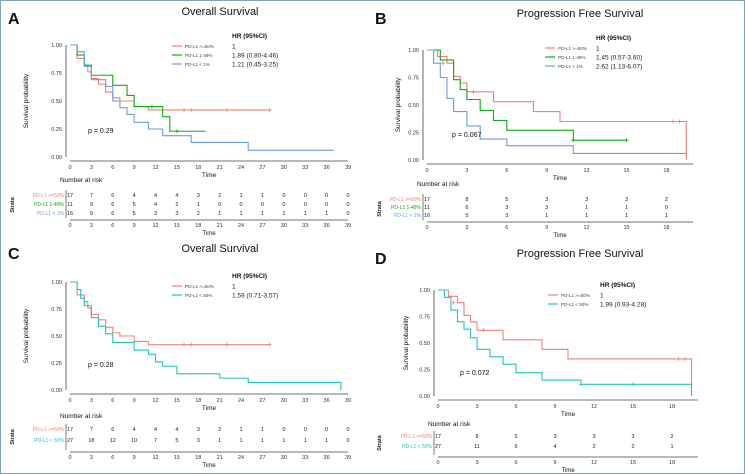  What do you see at coordinates (91, 205) in the screenshot?
I see `risk-count: 9` at bounding box center [91, 205].